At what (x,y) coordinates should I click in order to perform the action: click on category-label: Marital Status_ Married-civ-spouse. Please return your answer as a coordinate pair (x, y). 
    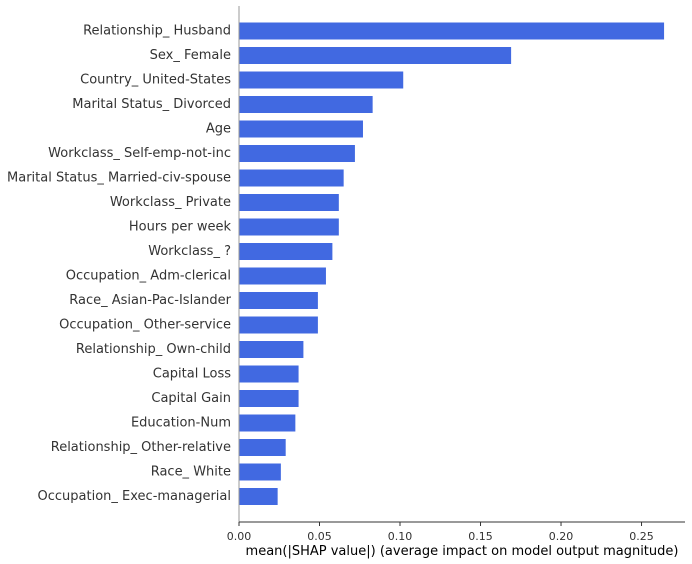
    Looking at the image, I should click on (119, 178).